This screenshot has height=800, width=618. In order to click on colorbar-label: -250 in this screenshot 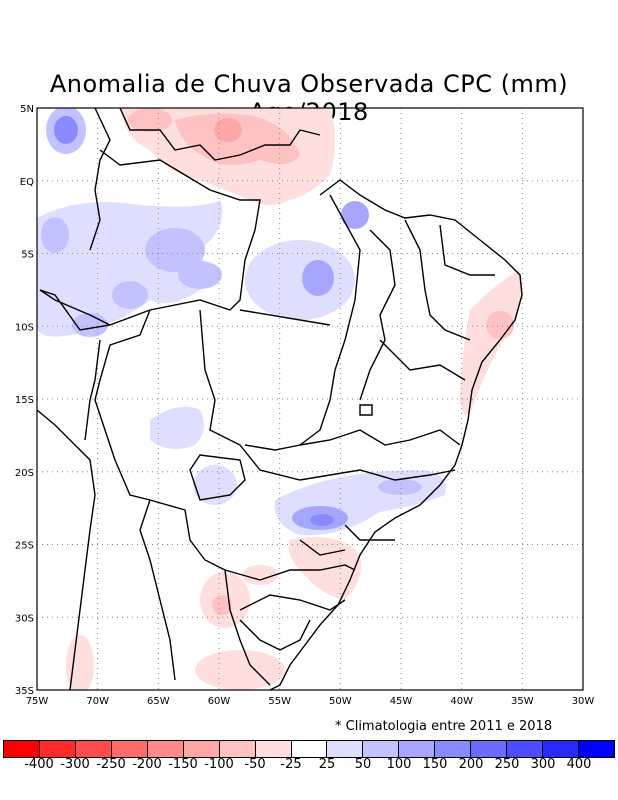, I will do `click(111, 764)`.